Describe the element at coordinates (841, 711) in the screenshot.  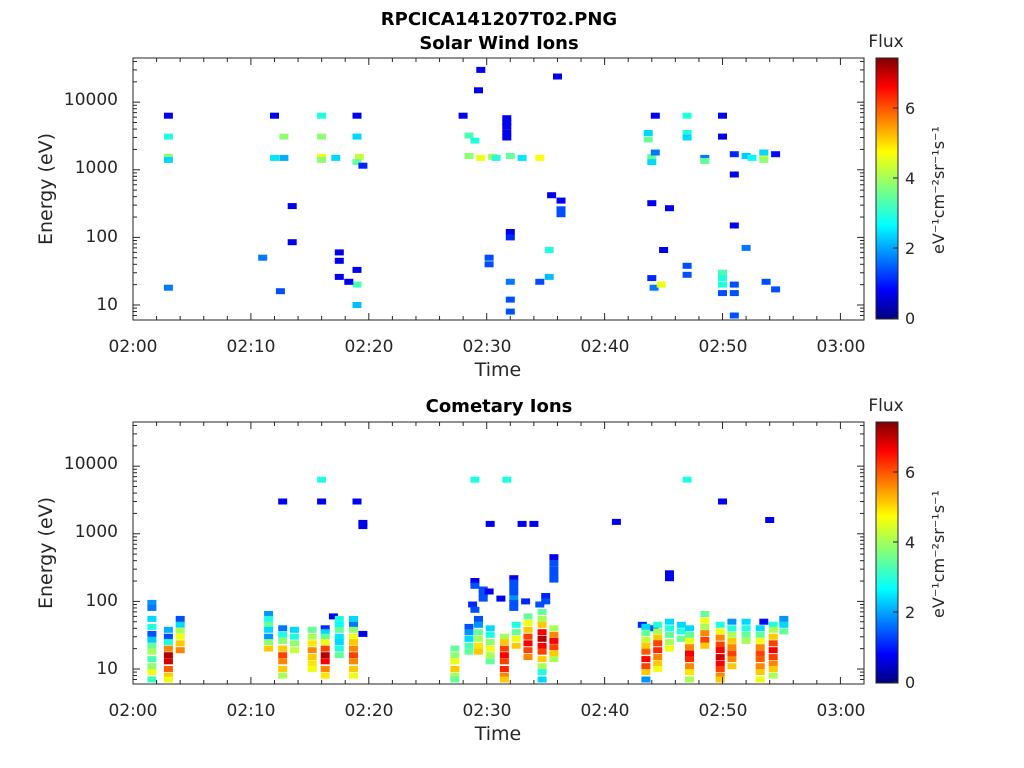
I see `x-tick-label: 03:00` at that location.